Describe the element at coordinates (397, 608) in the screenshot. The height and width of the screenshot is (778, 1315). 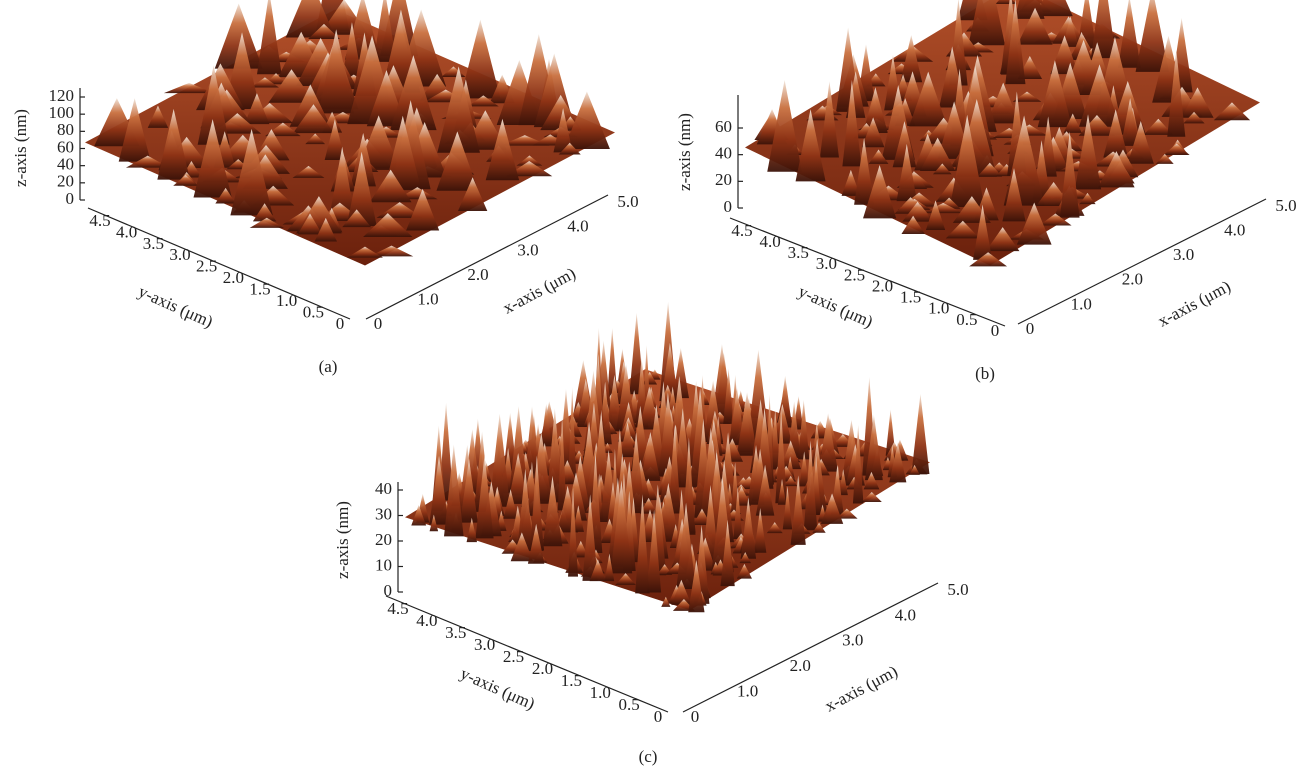
I see `y-tick-label: 4.5` at that location.